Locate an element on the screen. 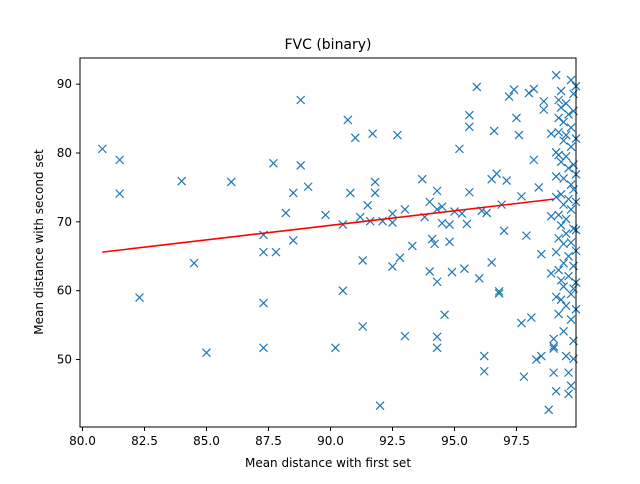 The width and height of the screenshot is (640, 484). y-tick-label: 80 is located at coordinates (64, 153).